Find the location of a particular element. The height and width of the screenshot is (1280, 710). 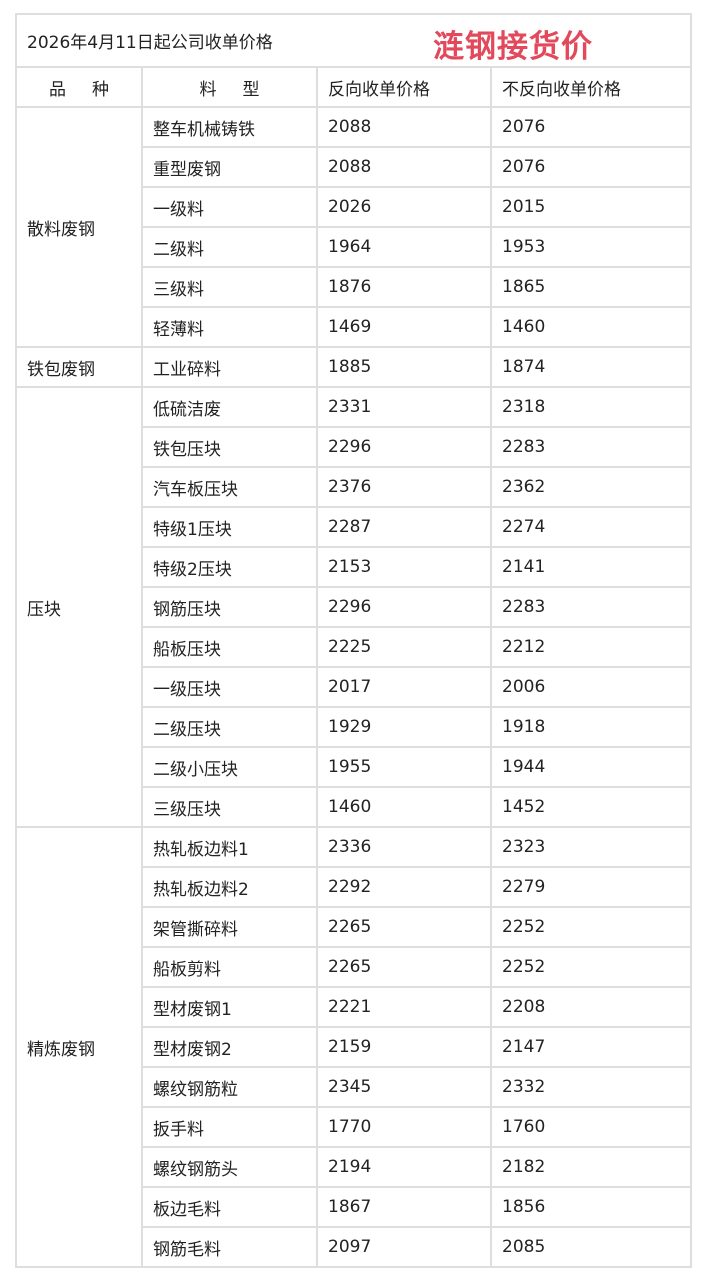

reverse-price-cell: 2287 is located at coordinates (404, 527).